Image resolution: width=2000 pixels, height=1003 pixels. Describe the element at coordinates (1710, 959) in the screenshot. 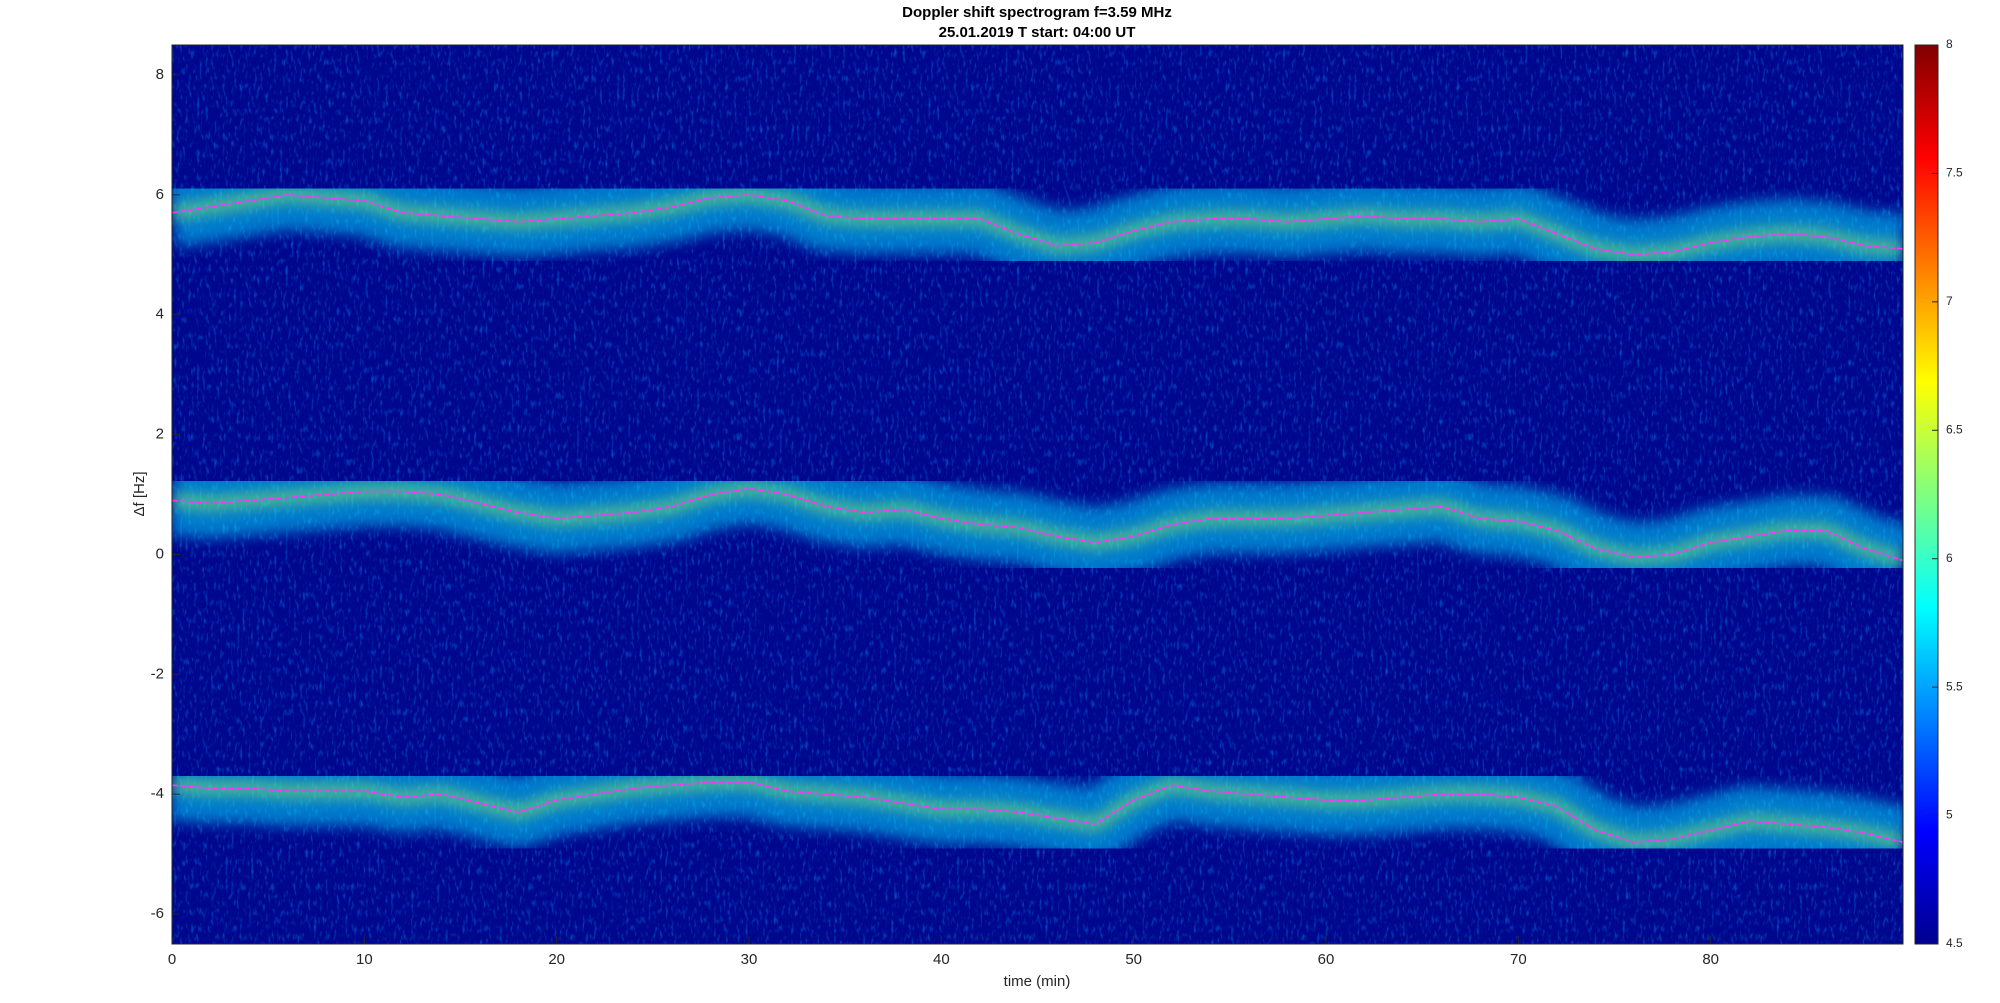

I see `x-tick-label: 80` at that location.